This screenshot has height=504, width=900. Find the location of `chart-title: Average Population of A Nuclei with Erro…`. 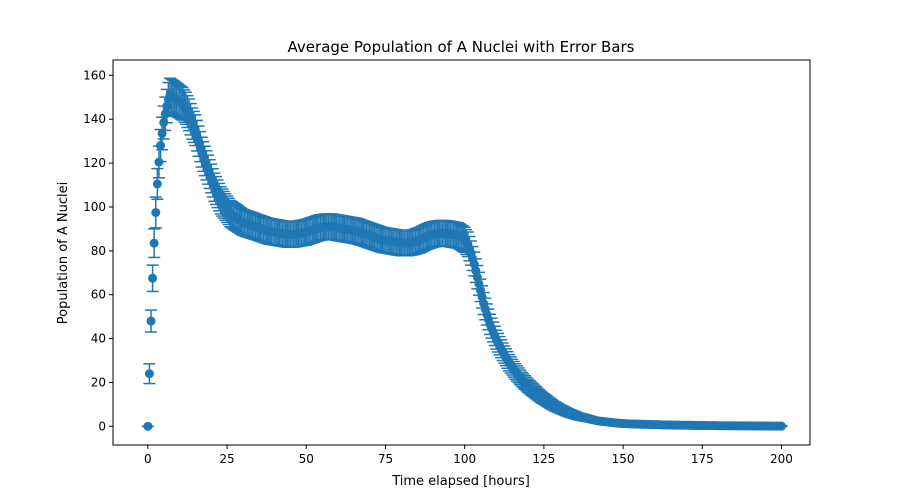

chart-title: Average Population of A Nuclei with Erro… is located at coordinates (461, 47).